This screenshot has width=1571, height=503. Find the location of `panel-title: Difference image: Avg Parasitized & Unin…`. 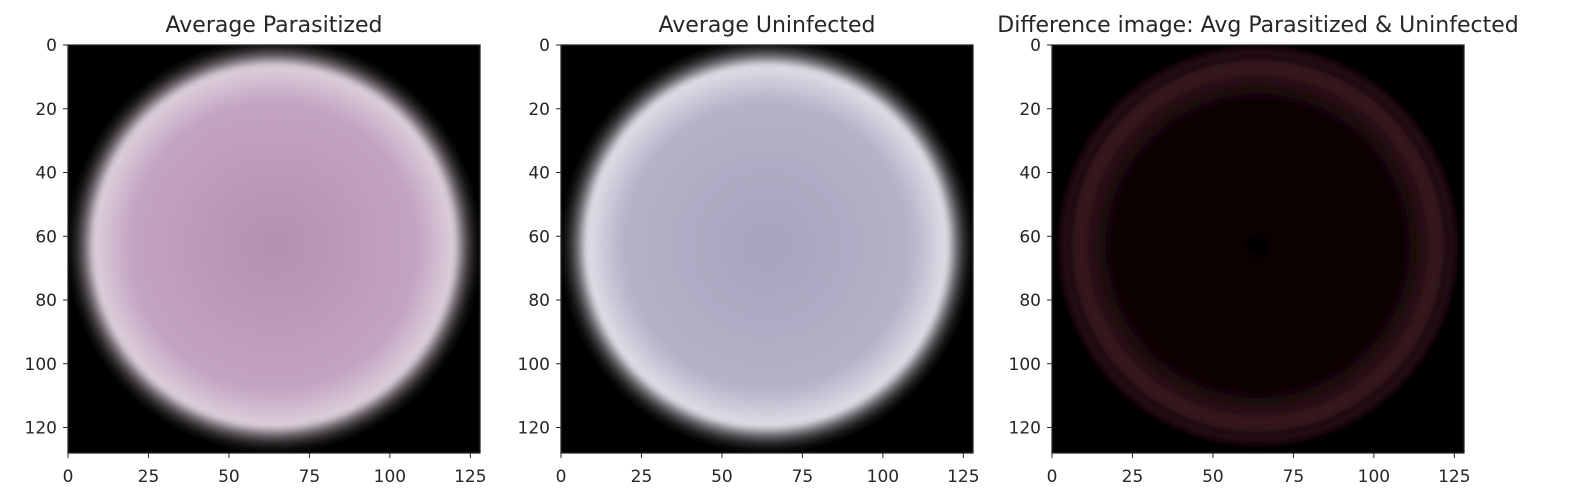

panel-title: Difference image: Avg Parasitized & Unin… is located at coordinates (1257, 25).